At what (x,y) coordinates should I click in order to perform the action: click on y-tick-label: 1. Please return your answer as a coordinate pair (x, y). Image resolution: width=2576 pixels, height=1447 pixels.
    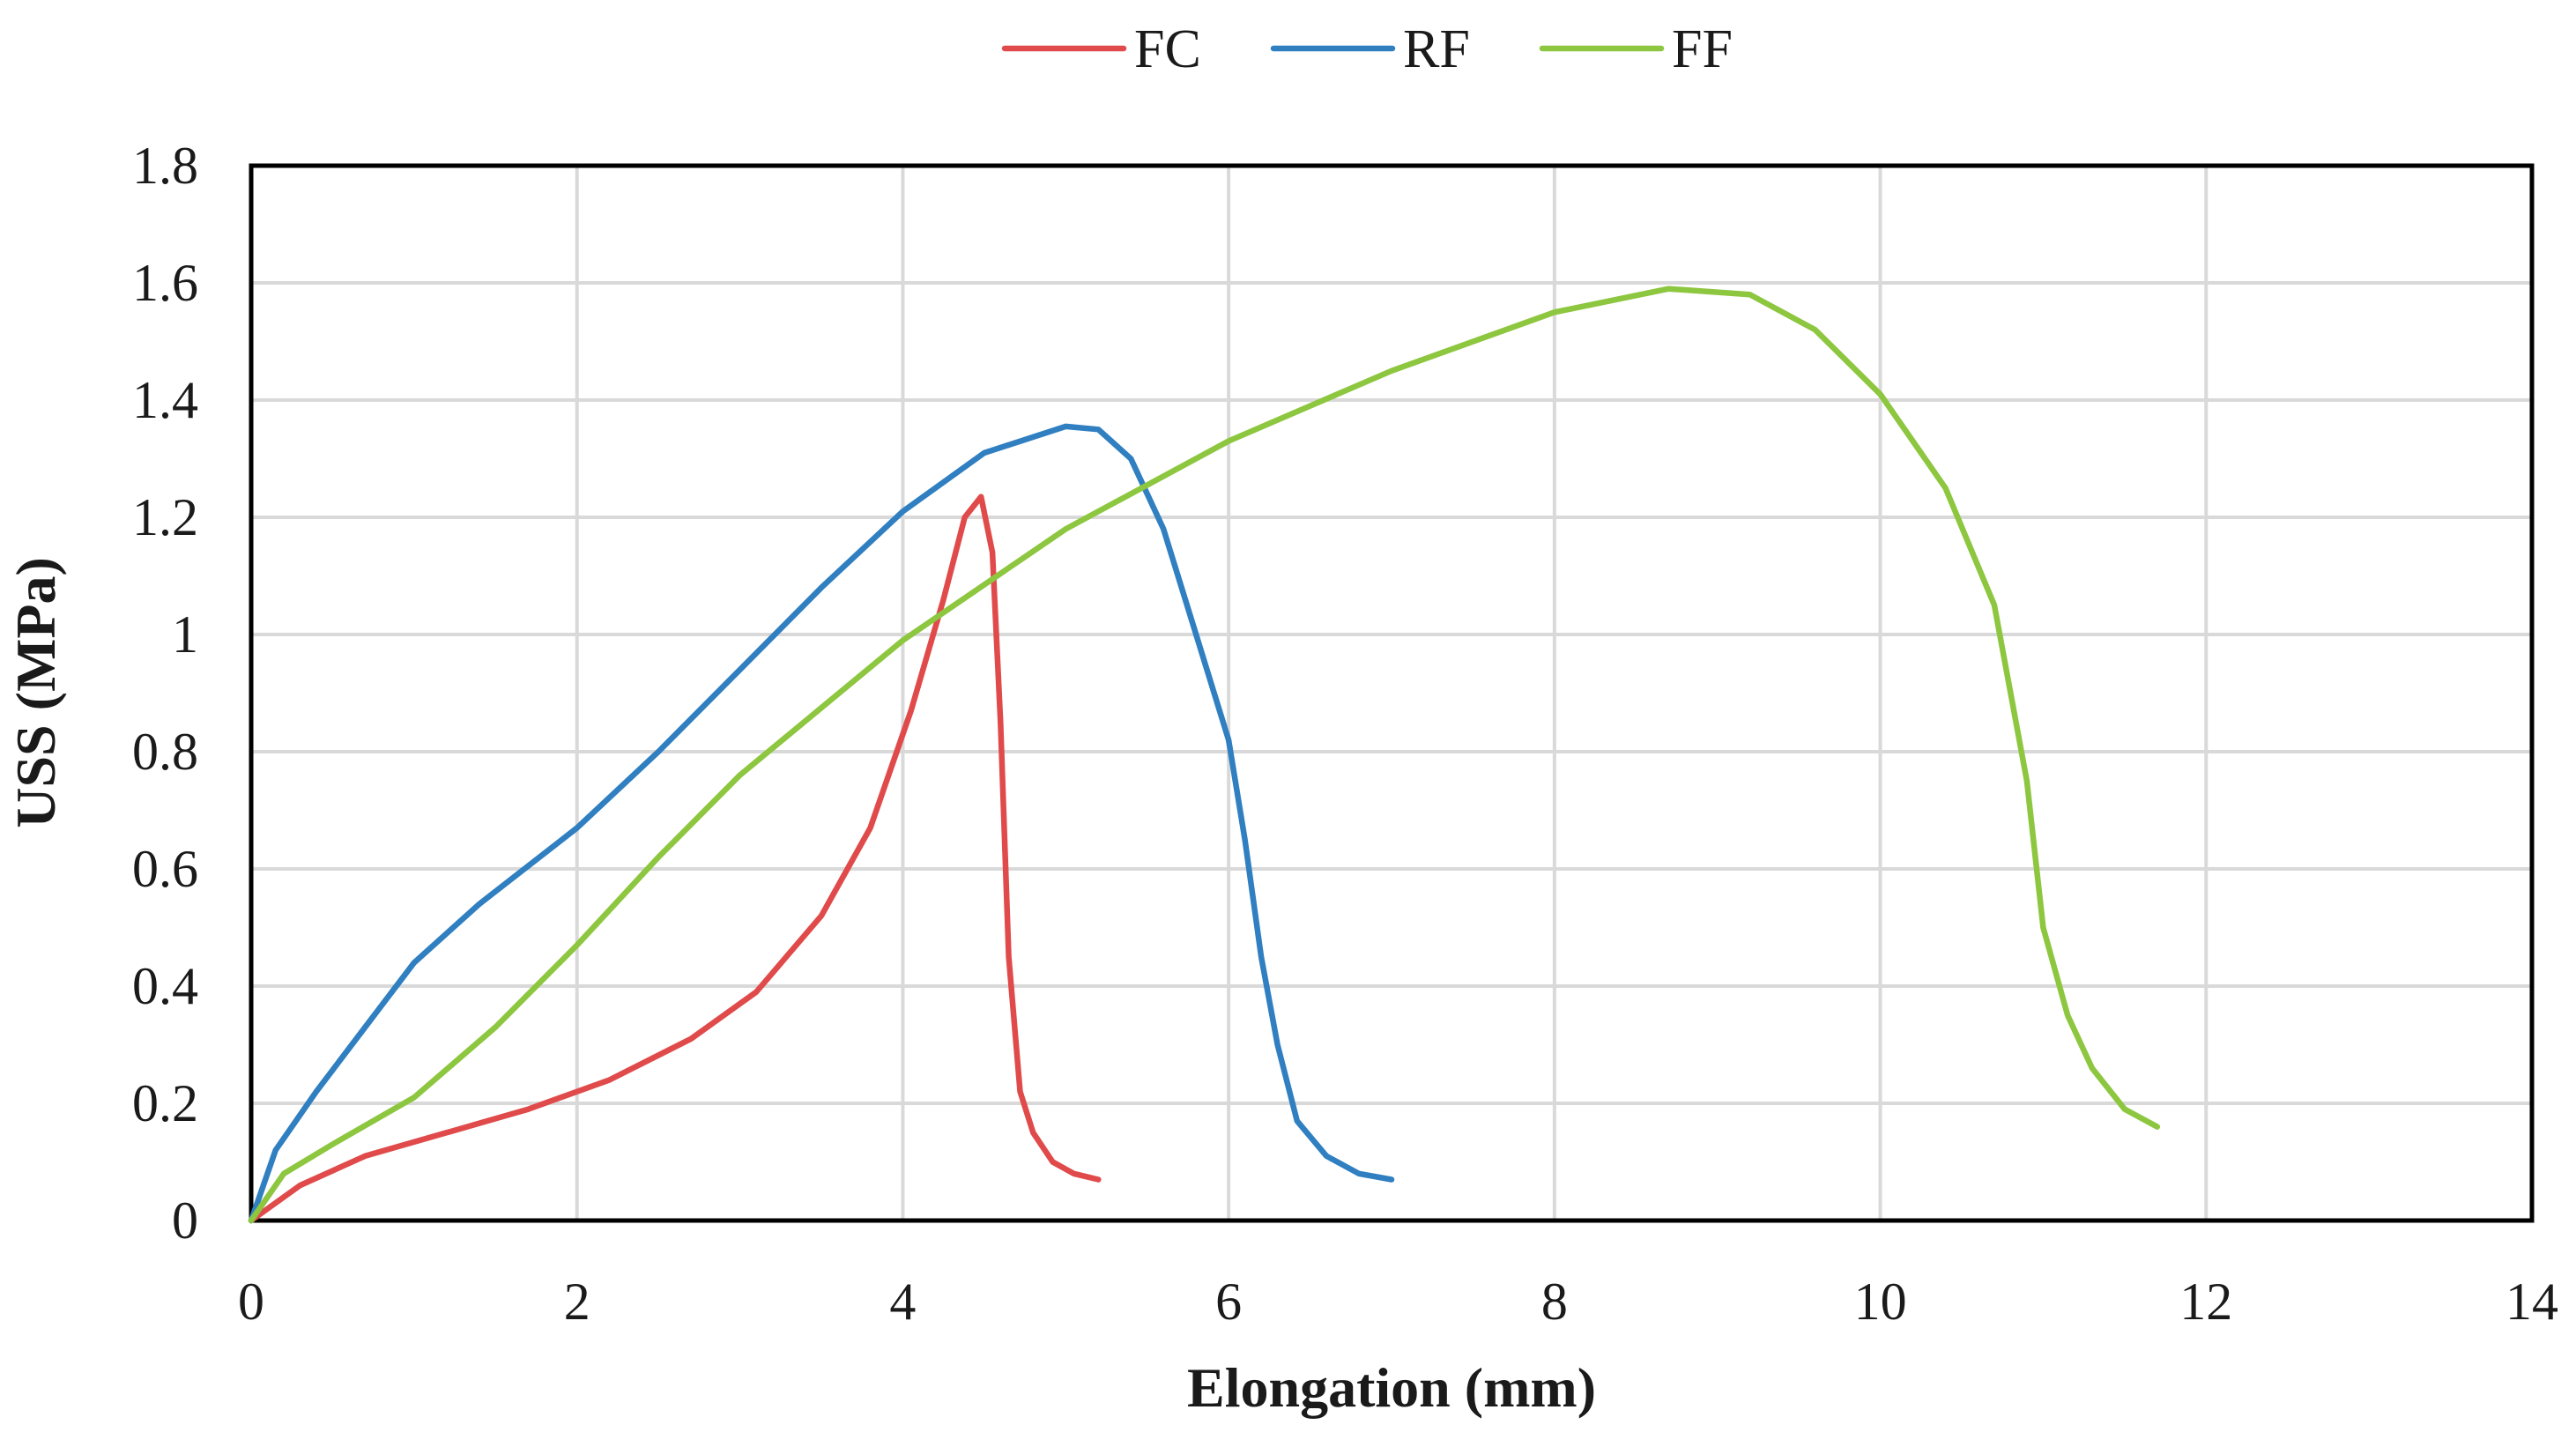
    Looking at the image, I should click on (185, 634).